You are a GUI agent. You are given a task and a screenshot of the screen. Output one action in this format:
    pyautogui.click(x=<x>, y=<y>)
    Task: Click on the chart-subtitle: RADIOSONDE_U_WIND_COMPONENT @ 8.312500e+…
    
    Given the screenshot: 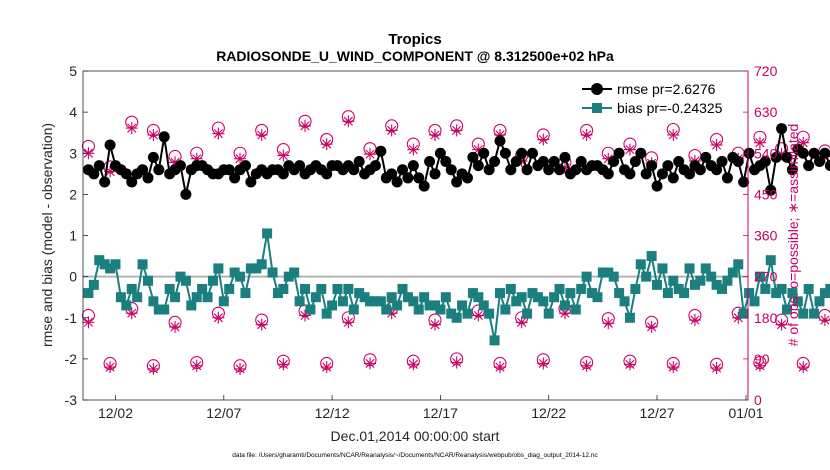 What is the action you would take?
    pyautogui.click(x=415, y=56)
    